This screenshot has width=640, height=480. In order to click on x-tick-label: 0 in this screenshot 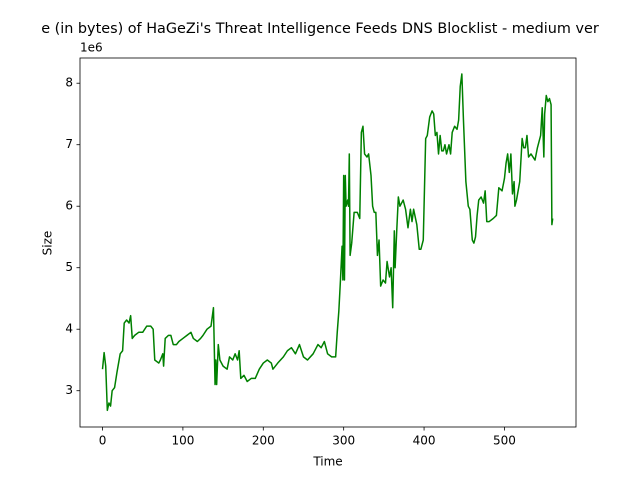, I will do `click(103, 441)`.